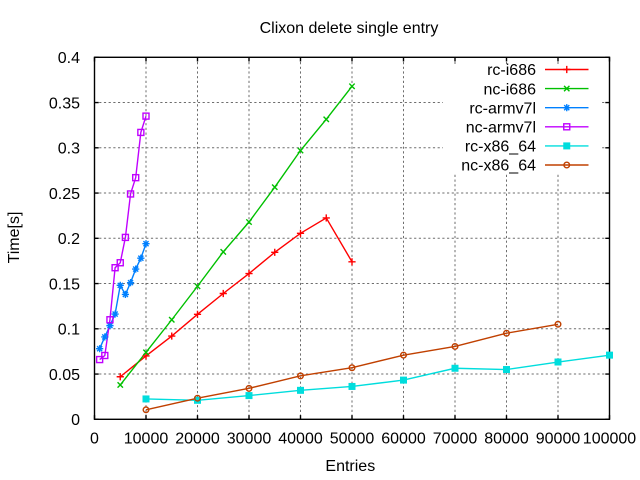  I want to click on svg-text: 70000, so click(455, 439).